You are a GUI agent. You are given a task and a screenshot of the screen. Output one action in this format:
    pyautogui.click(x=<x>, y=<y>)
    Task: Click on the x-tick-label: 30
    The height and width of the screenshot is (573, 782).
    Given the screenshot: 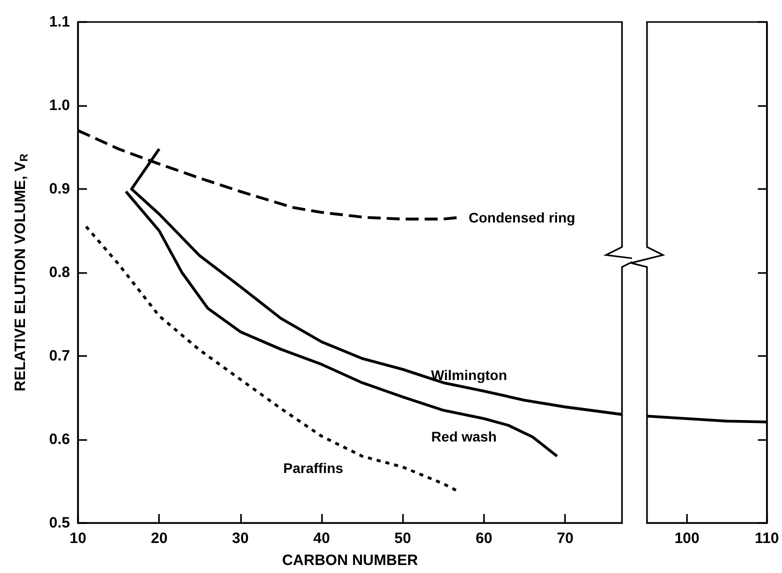 What is the action you would take?
    pyautogui.click(x=240, y=538)
    